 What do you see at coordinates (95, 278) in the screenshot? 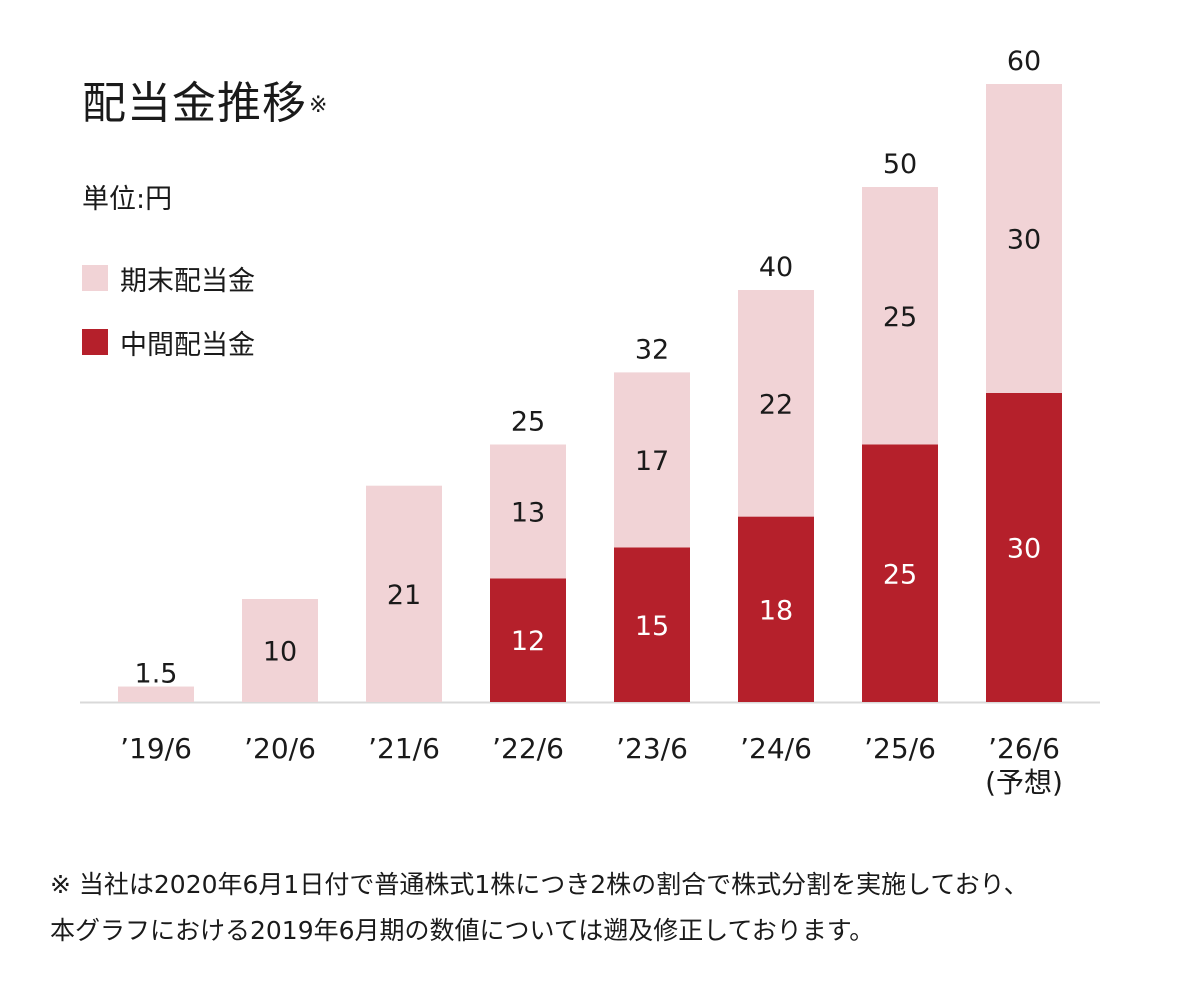
I see `legend-swatch-final` at bounding box center [95, 278].